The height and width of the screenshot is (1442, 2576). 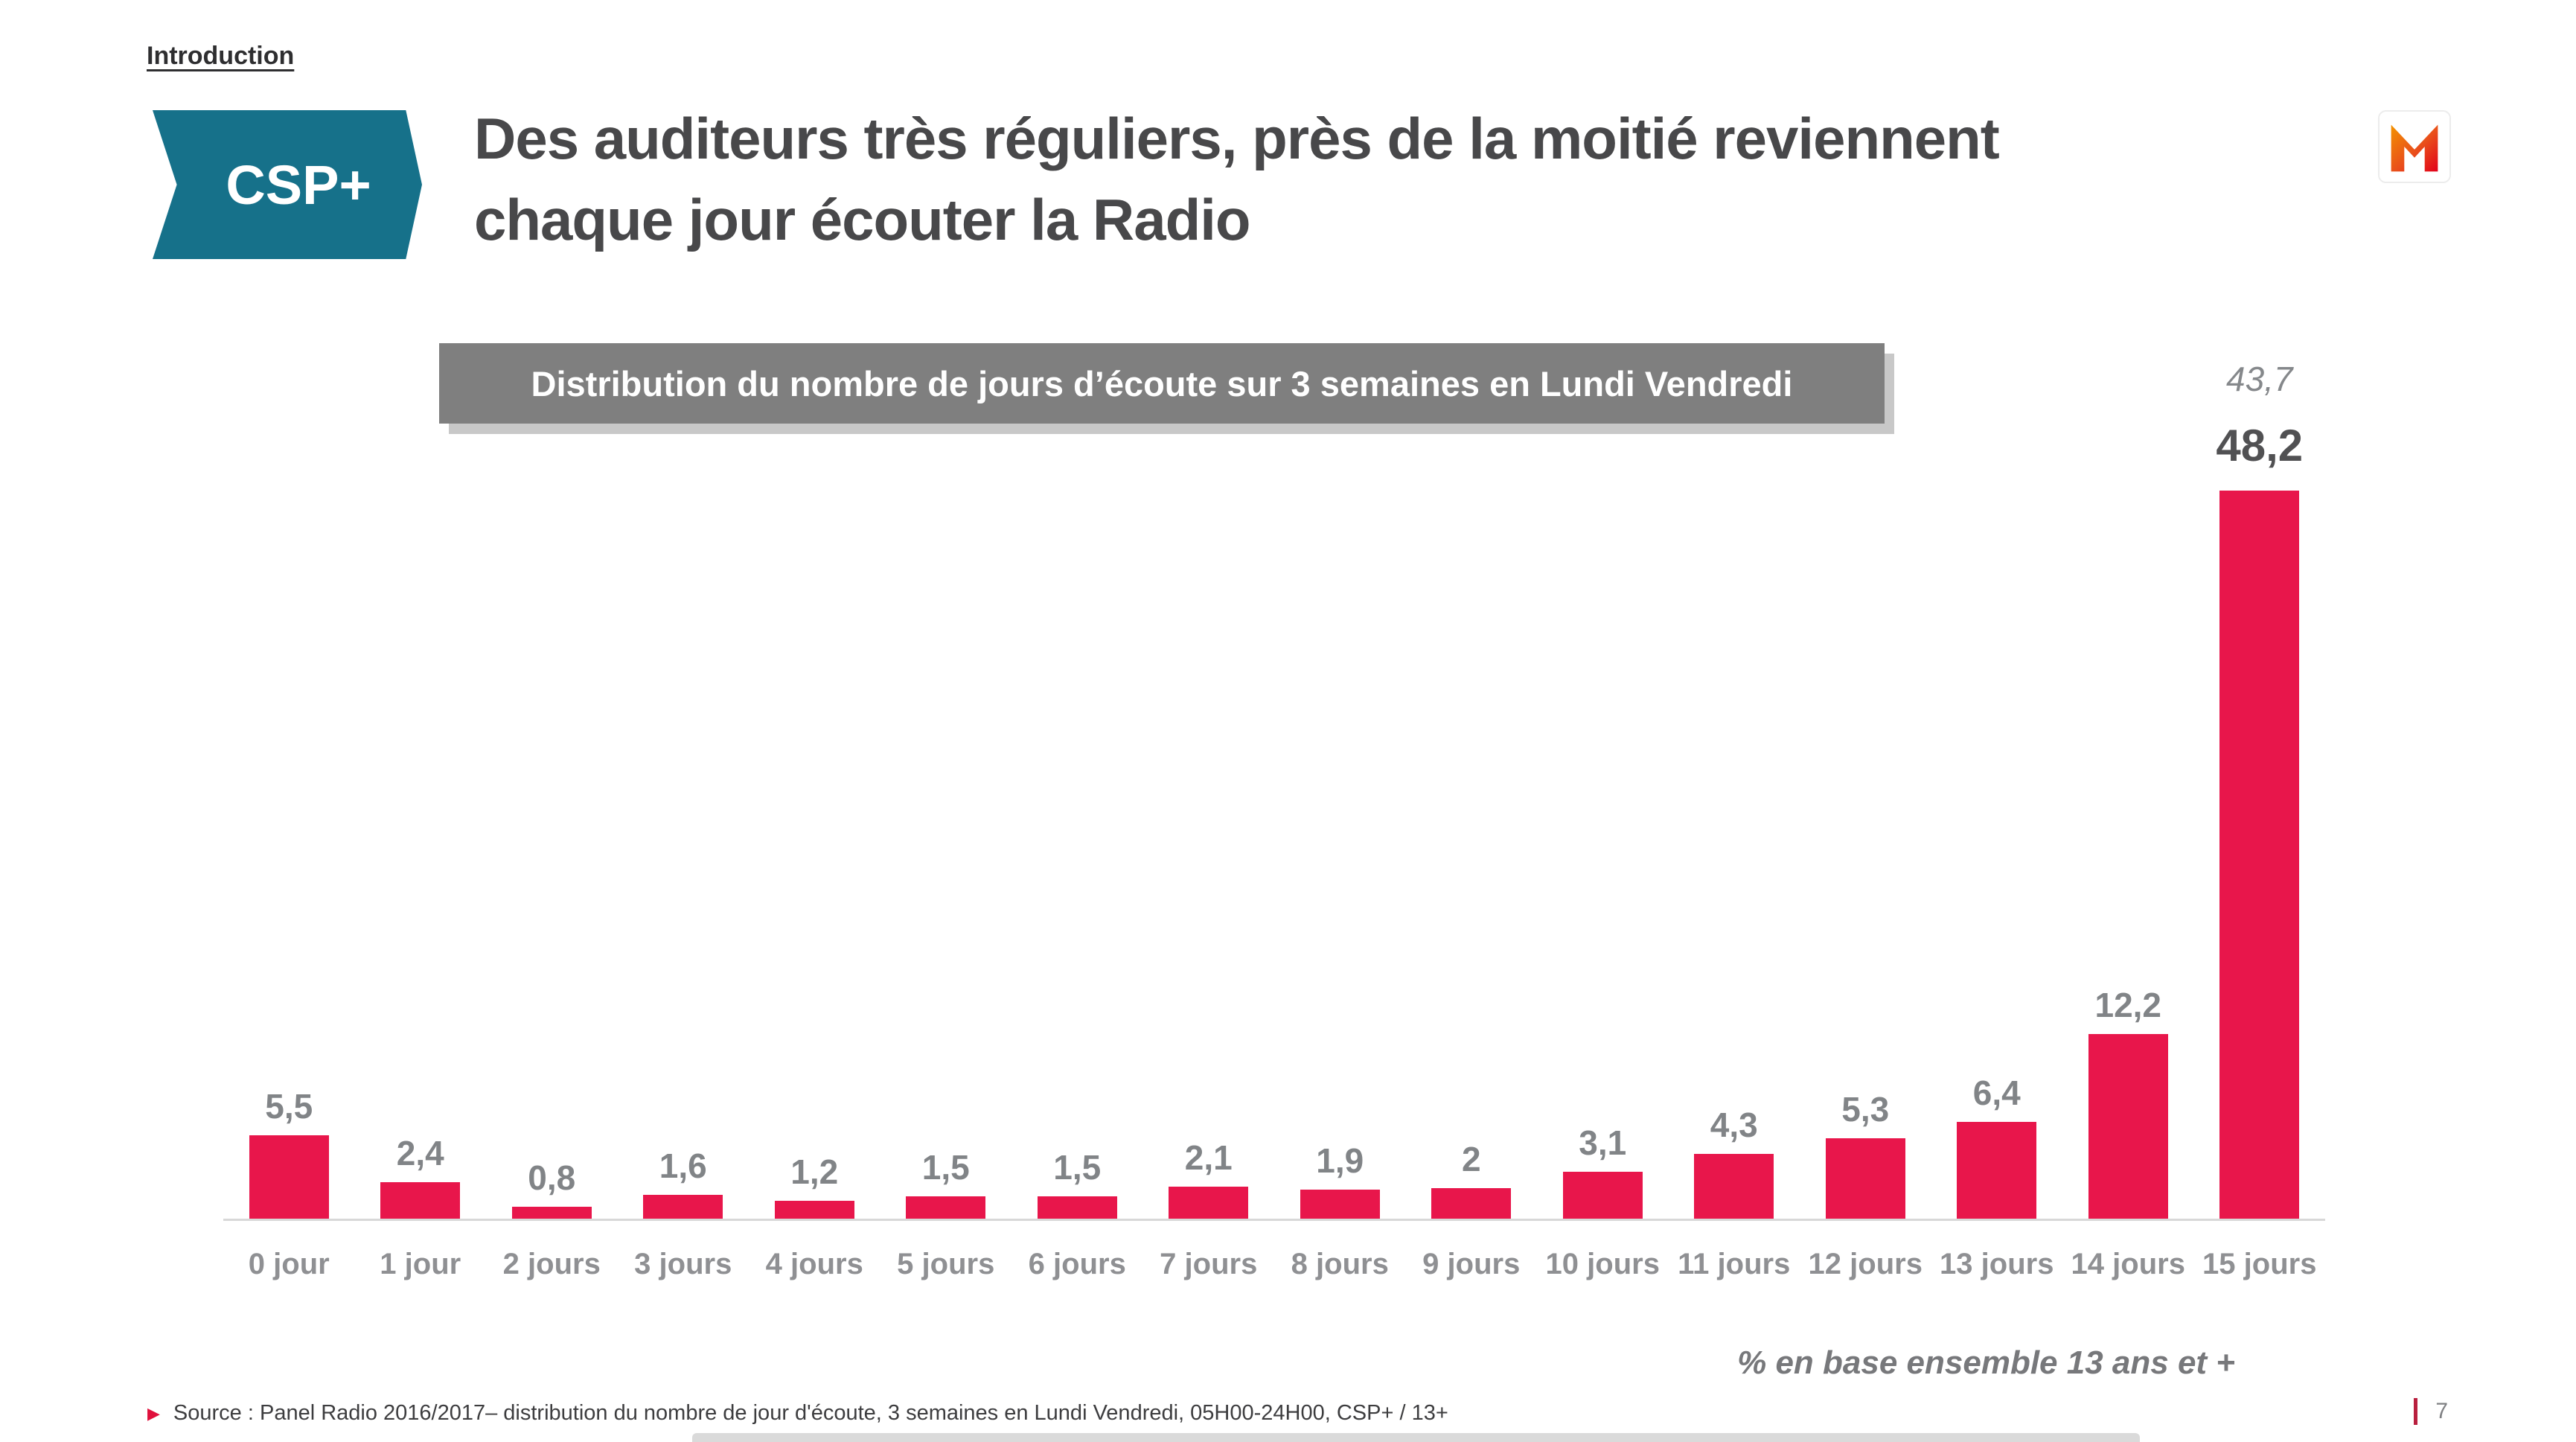 What do you see at coordinates (1603, 1171) in the screenshot?
I see `bar-cell: 3,1` at bounding box center [1603, 1171].